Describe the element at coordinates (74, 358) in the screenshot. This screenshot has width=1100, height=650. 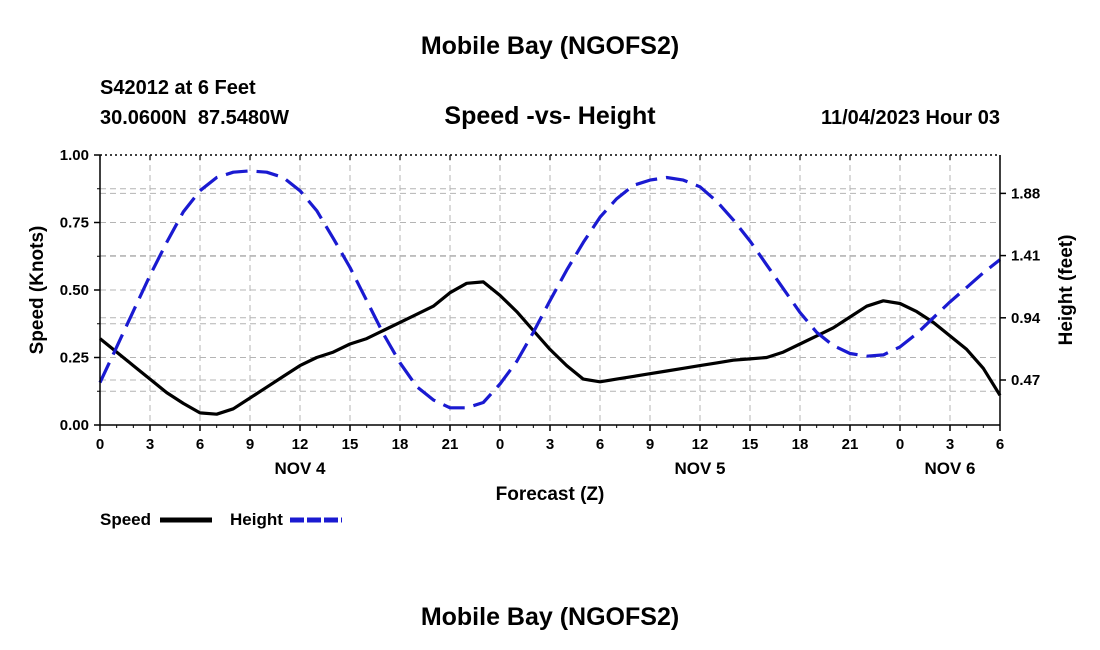
I see `y-tick-label: 0.25` at that location.